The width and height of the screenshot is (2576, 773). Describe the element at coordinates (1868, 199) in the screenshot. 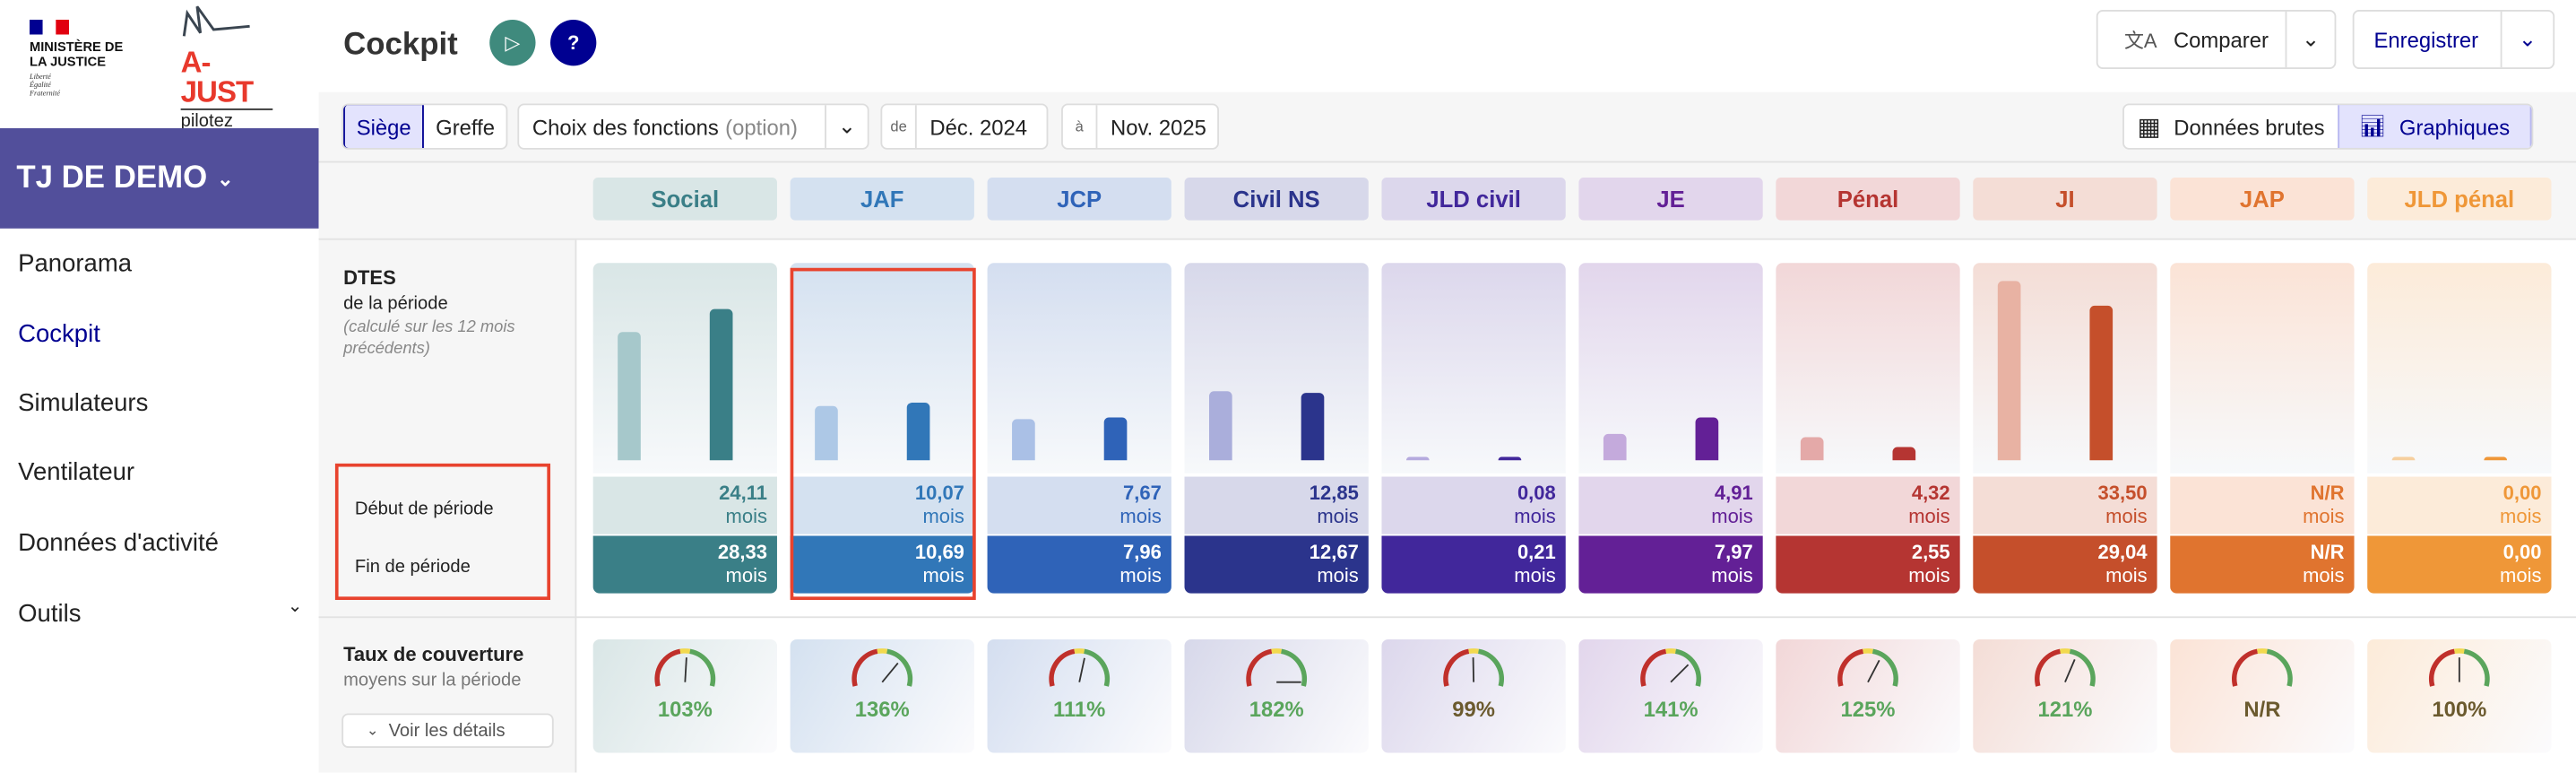

I see `column-header-p-nal: Pénal` at that location.